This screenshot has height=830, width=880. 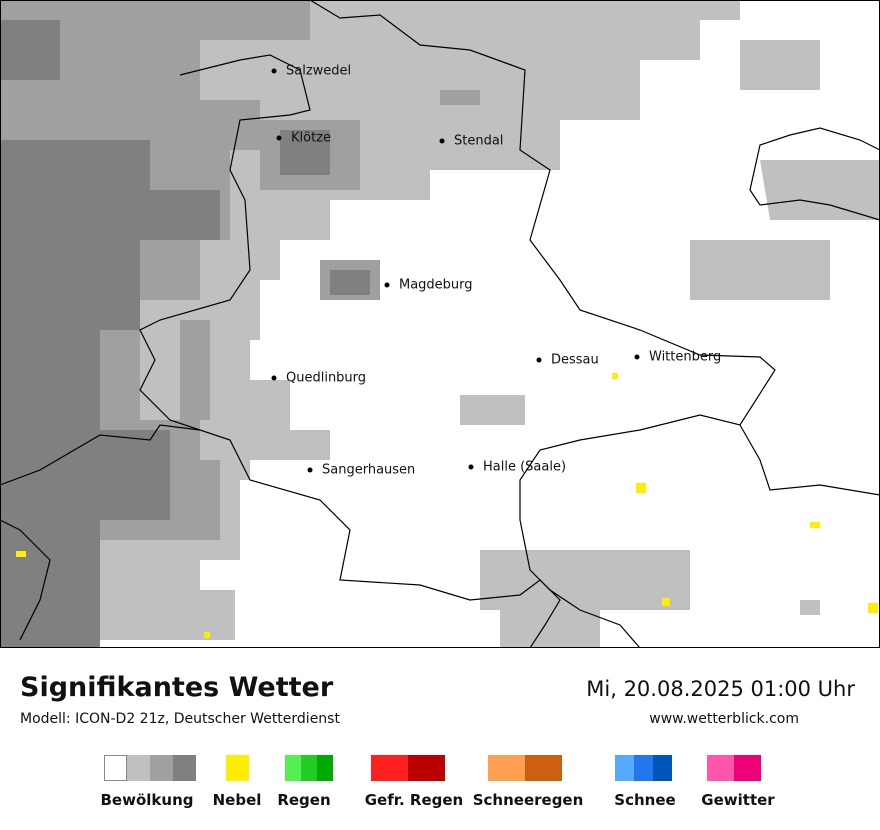 What do you see at coordinates (724, 719) in the screenshot?
I see `website: www.wetterblick.com` at bounding box center [724, 719].